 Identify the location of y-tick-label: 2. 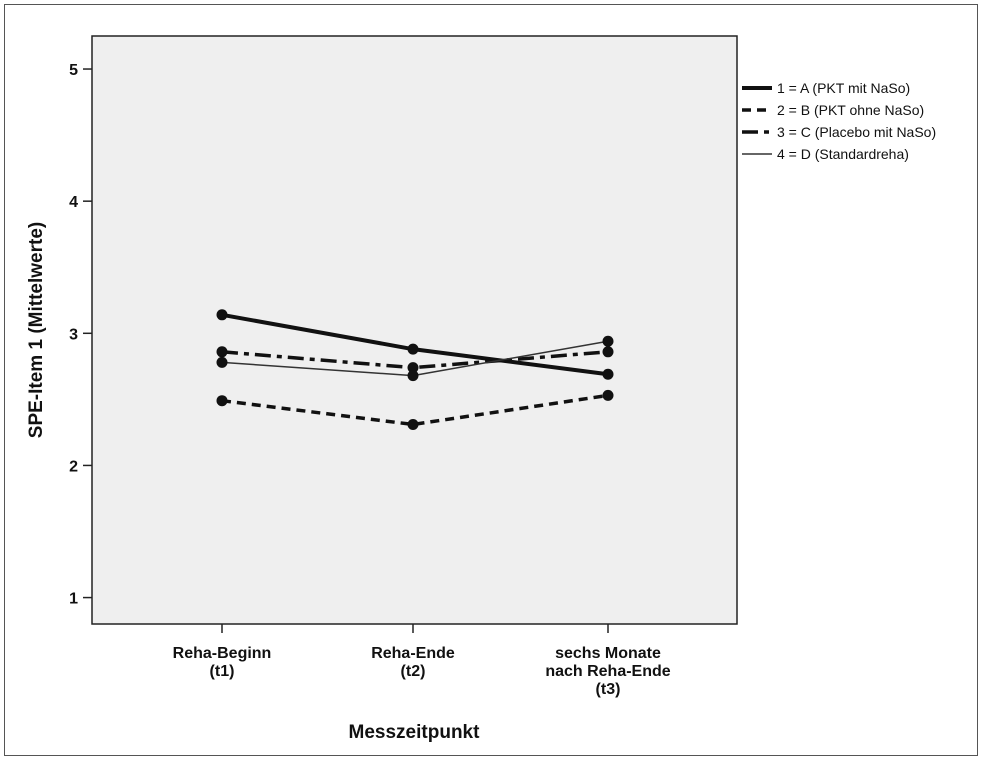
(73, 466).